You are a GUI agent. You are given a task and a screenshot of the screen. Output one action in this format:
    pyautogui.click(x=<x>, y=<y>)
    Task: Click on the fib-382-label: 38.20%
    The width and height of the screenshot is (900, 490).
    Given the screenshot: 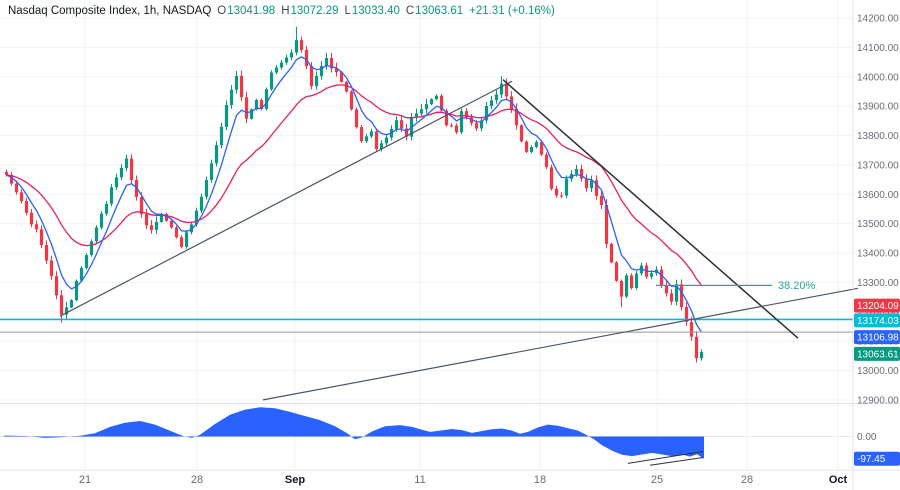 What is the action you would take?
    pyautogui.click(x=797, y=286)
    